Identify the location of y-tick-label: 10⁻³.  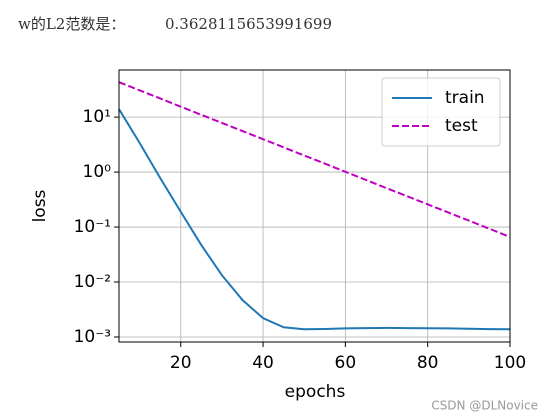
(92, 337).